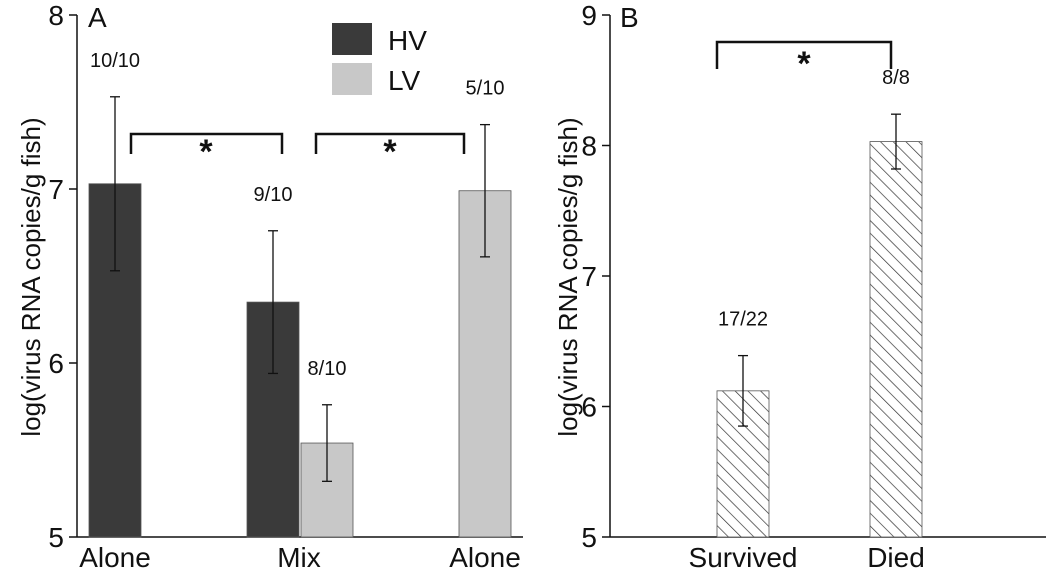 The width and height of the screenshot is (1050, 572). What do you see at coordinates (743, 557) in the screenshot?
I see `panel-b-category-label: Survived` at bounding box center [743, 557].